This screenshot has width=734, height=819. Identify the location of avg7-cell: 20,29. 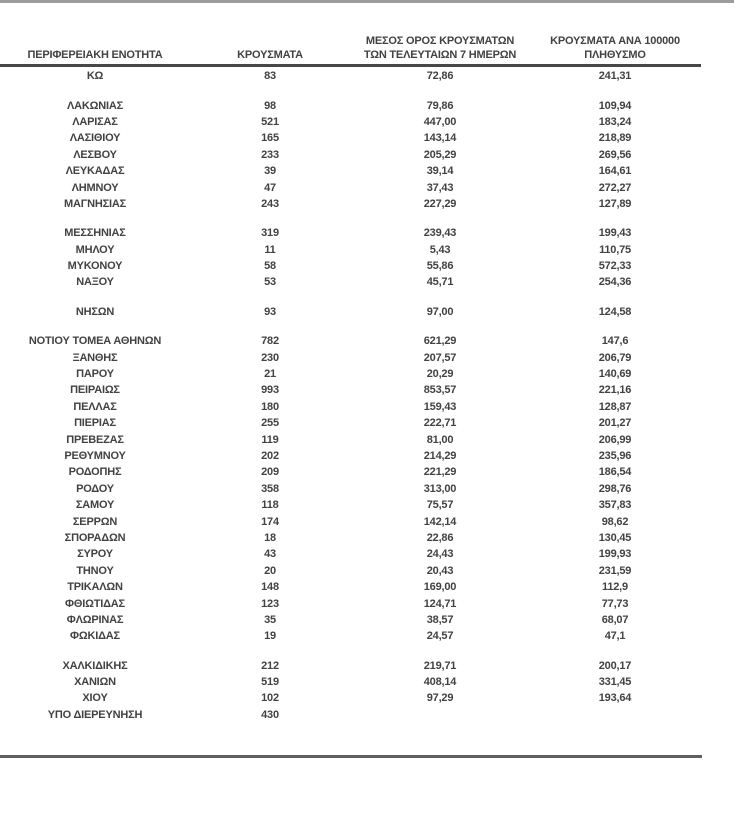
(440, 374).